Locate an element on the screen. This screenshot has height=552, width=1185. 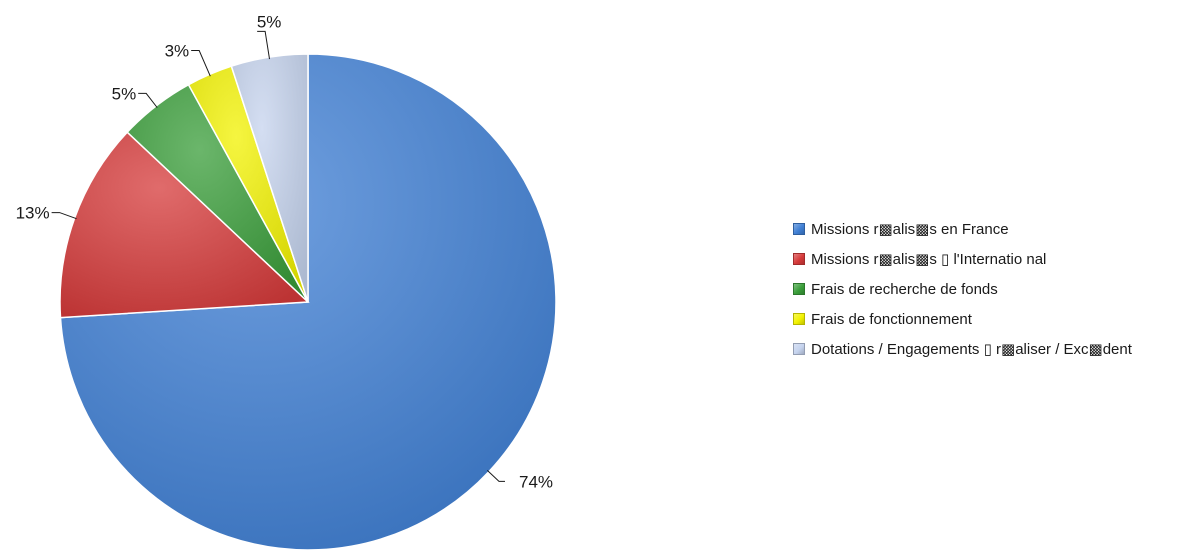
legend-label-4: Frais de fonctionnement is located at coordinates (891, 319).